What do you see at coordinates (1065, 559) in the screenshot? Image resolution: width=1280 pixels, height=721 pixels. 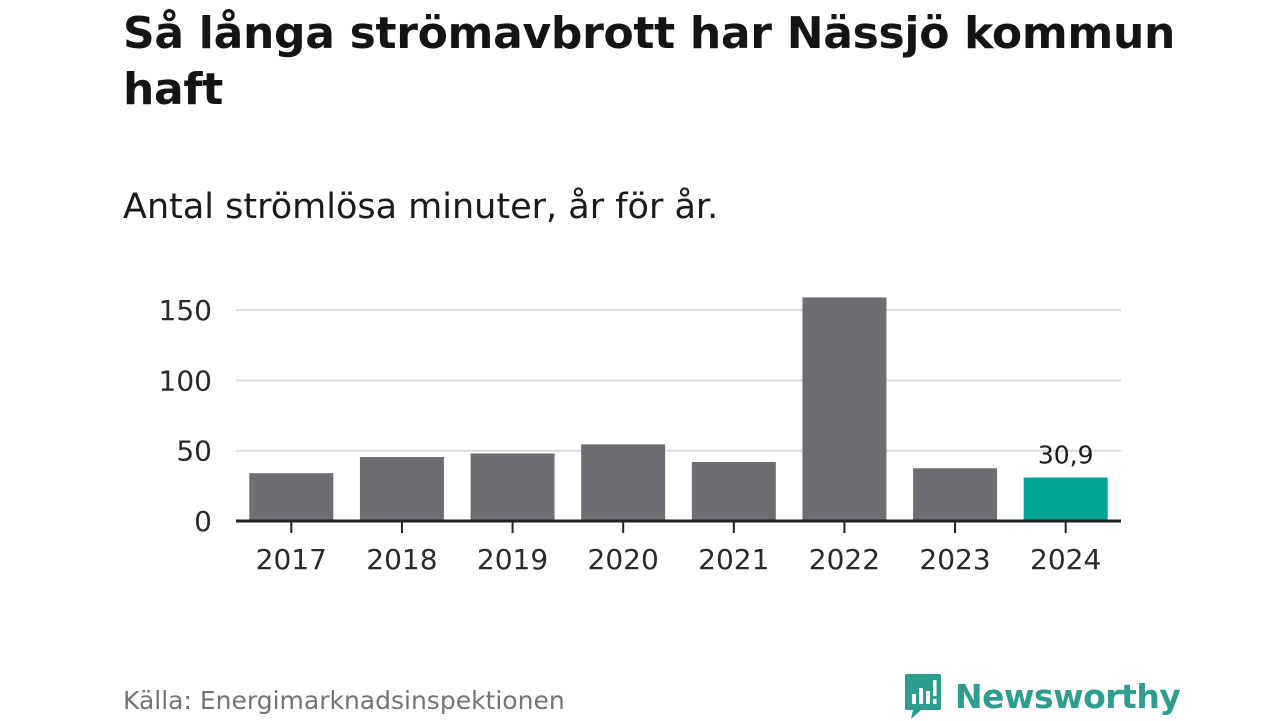 I see `x-tick-label: 2024` at bounding box center [1065, 559].